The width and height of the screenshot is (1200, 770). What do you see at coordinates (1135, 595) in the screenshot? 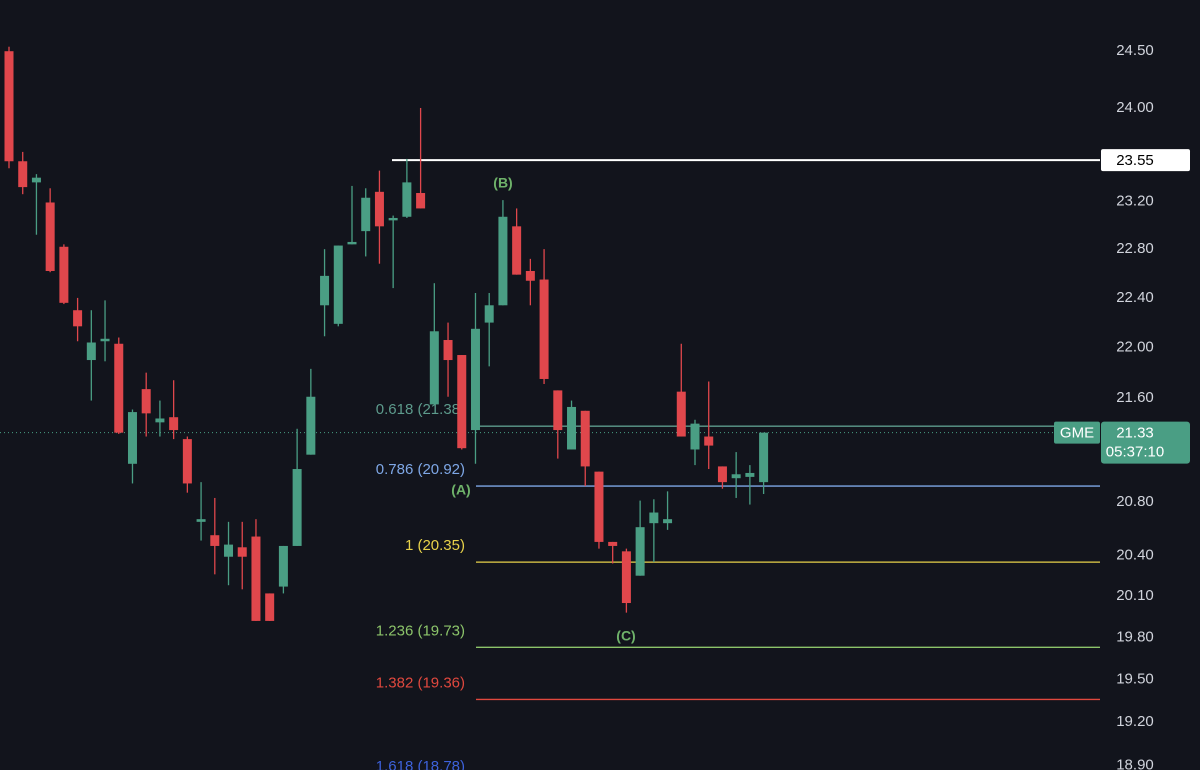
I see `y-tick-label: 20.10` at bounding box center [1135, 595].